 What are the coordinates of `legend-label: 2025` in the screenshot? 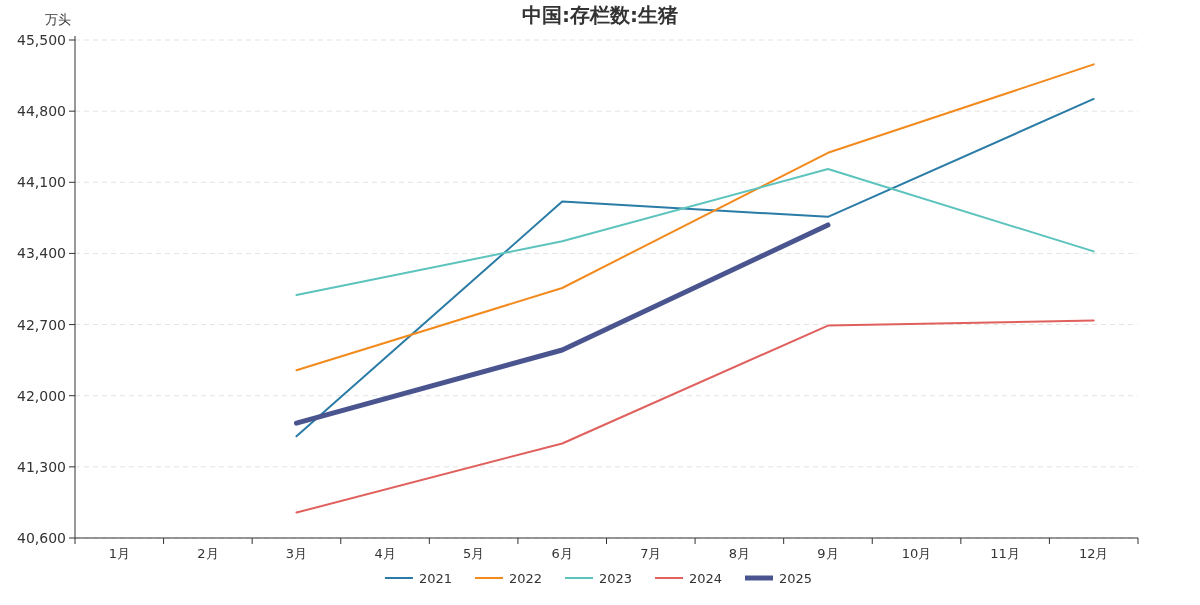 It's located at (796, 578).